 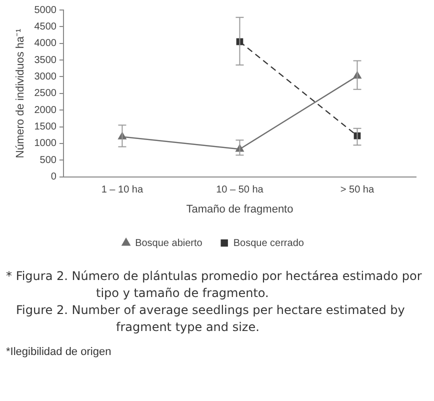 What do you see at coordinates (45, 144) in the screenshot?
I see `y-tick-label: 1000` at bounding box center [45, 144].